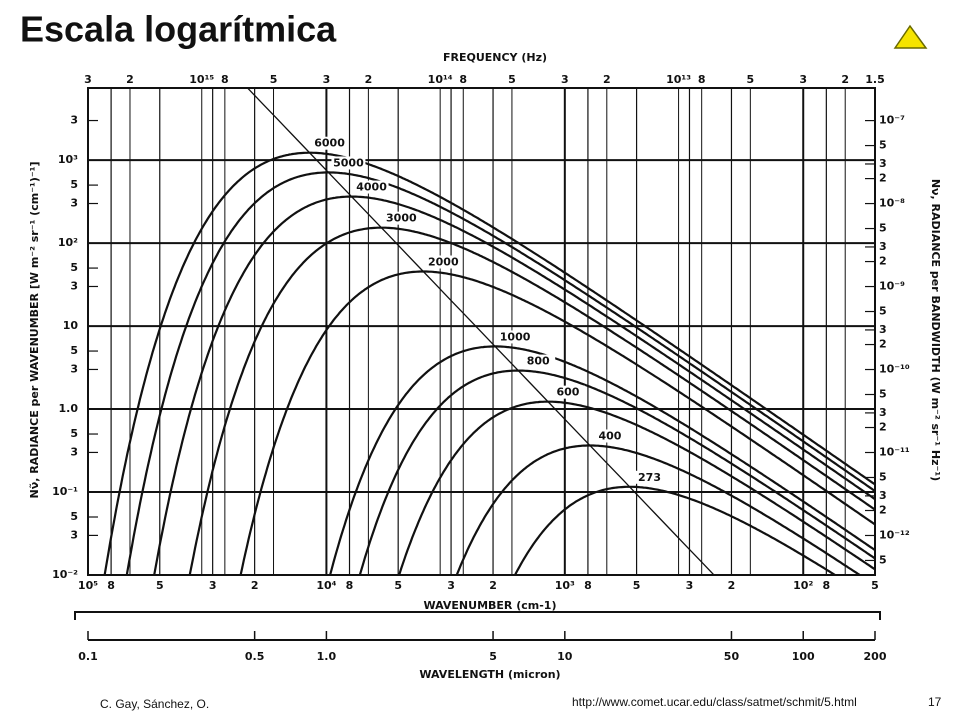  What do you see at coordinates (154, 704) in the screenshot?
I see `footer-author: C. Gay, Sánchez, O.` at bounding box center [154, 704].